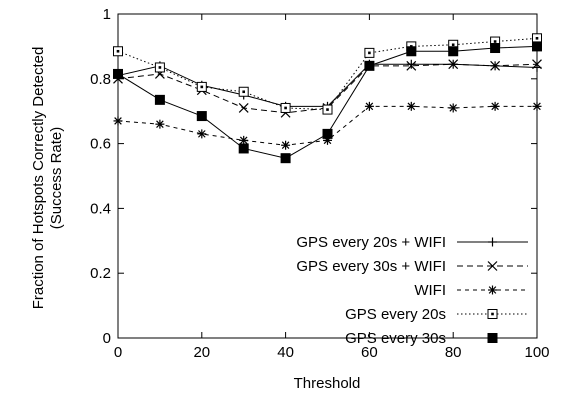 This screenshot has width=563, height=394. I want to click on y-axis-label-line-2: (Success Rate), so click(56, 178).